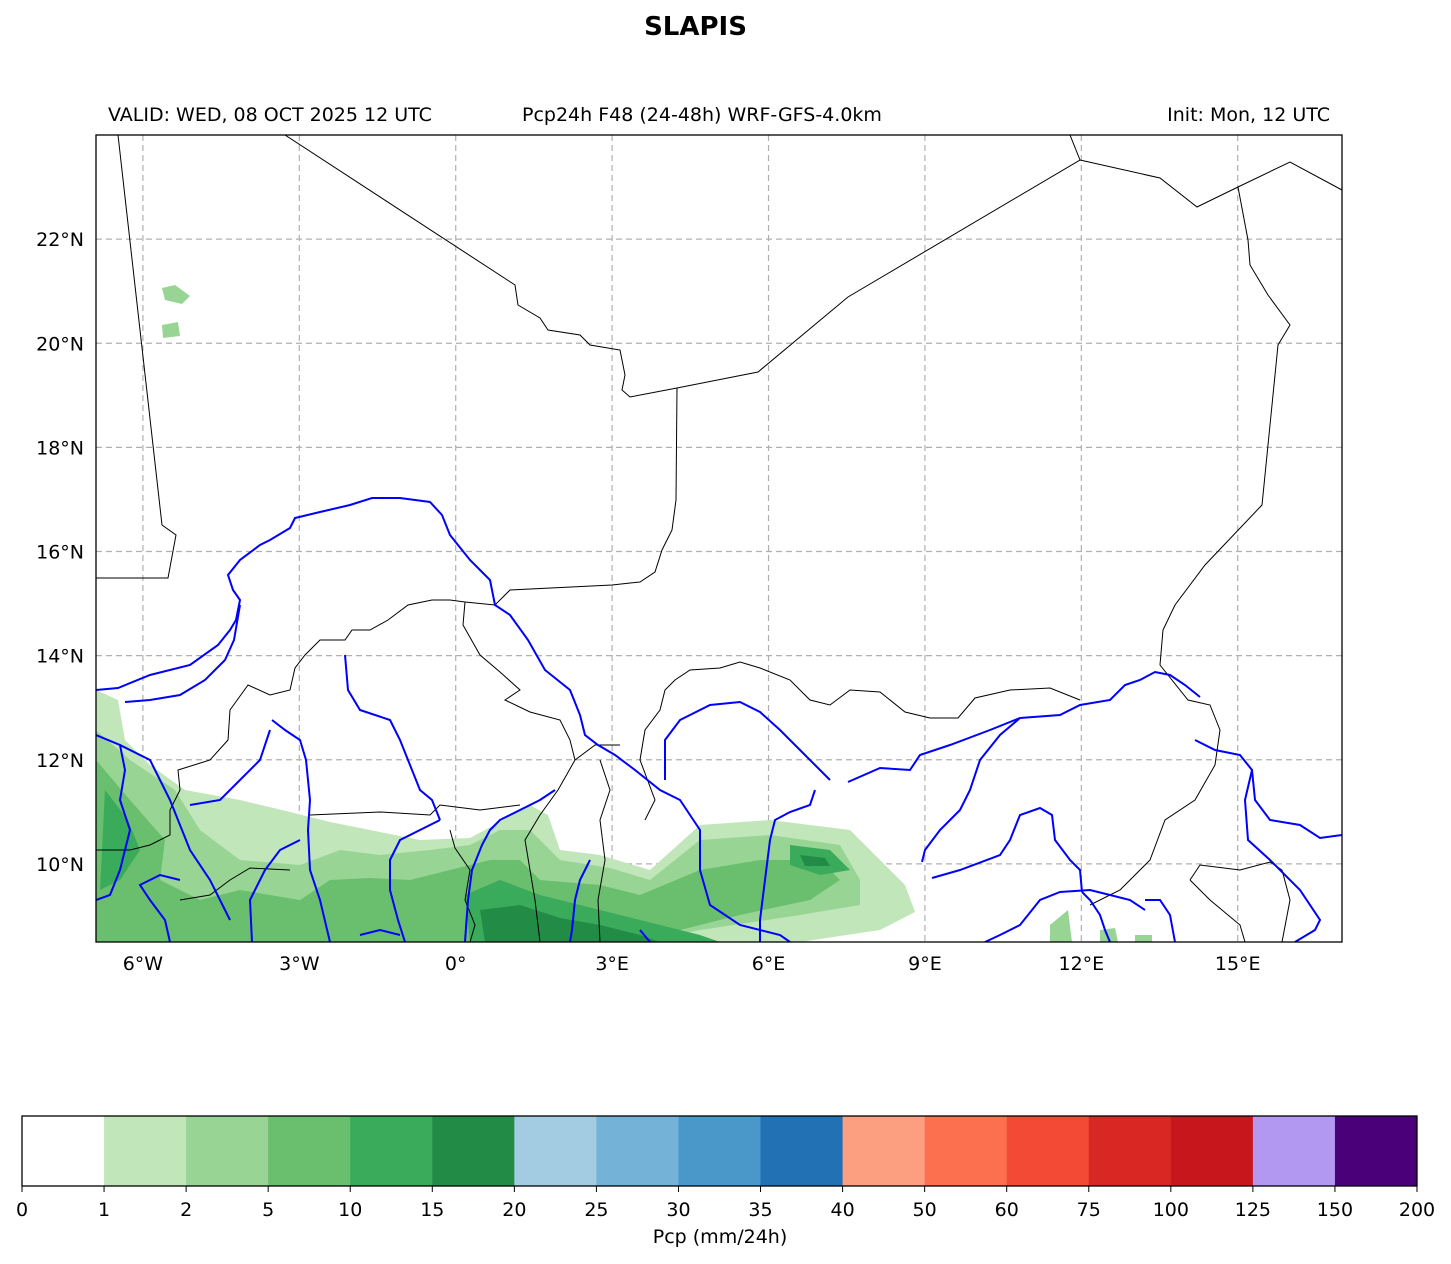  What do you see at coordinates (104, 1210) in the screenshot?
I see `colorbar-tick-label: 1` at bounding box center [104, 1210].